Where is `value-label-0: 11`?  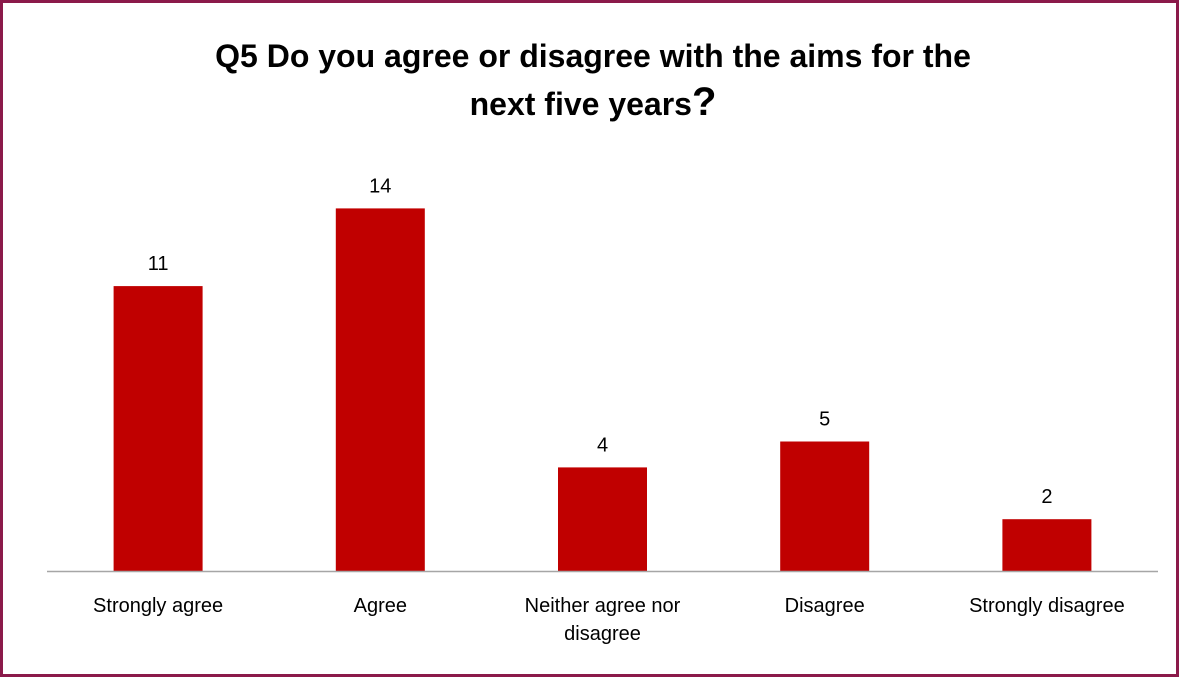
value-label-0: 11 is located at coordinates (158, 264).